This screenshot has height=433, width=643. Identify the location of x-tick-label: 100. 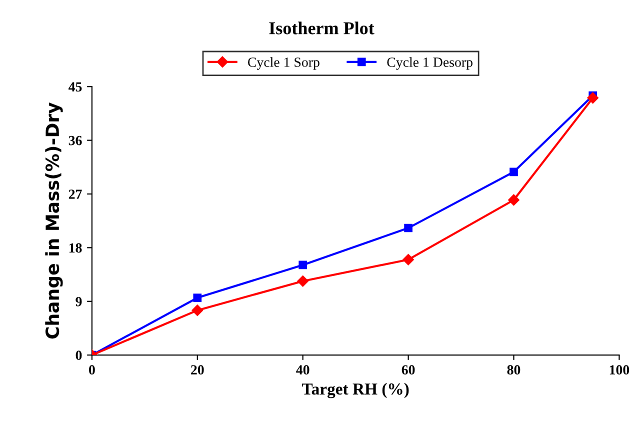
(620, 370).